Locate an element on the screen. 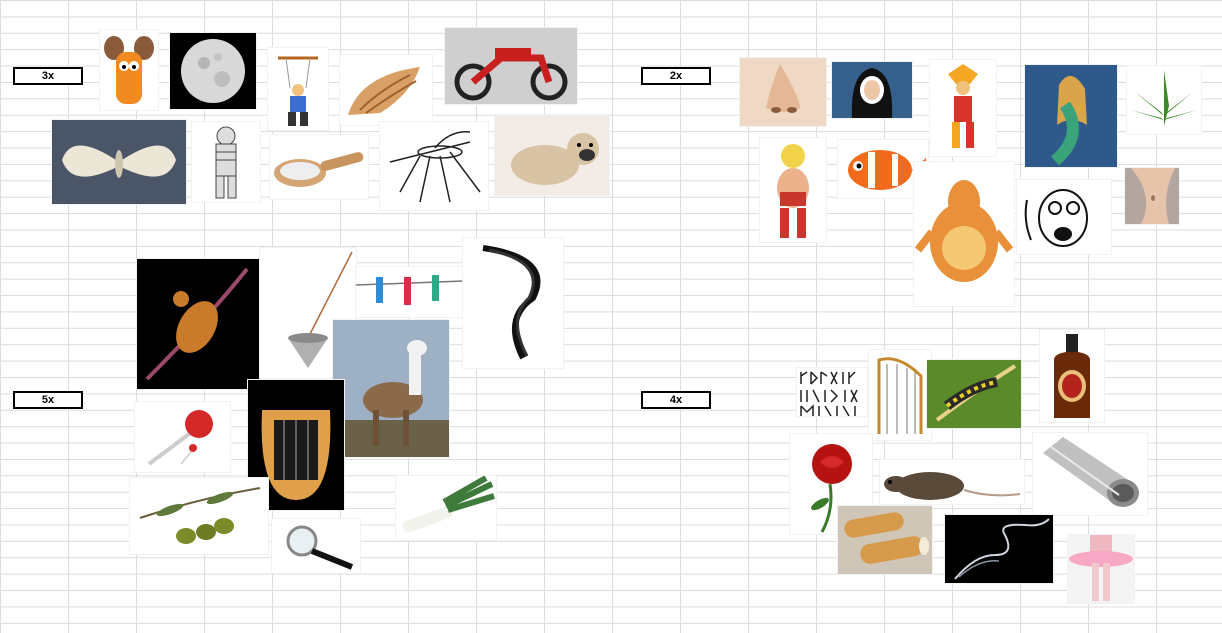 Image resolution: width=1222 pixels, height=633 pixels. clownfish-icon is located at coordinates (883, 169).